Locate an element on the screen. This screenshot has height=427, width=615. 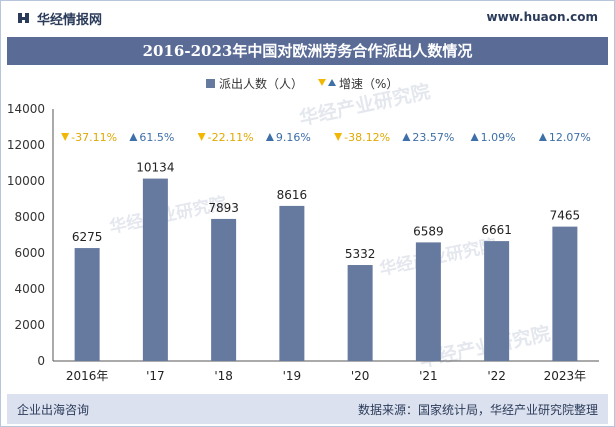
growth-label: -38.12% is located at coordinates (367, 137).